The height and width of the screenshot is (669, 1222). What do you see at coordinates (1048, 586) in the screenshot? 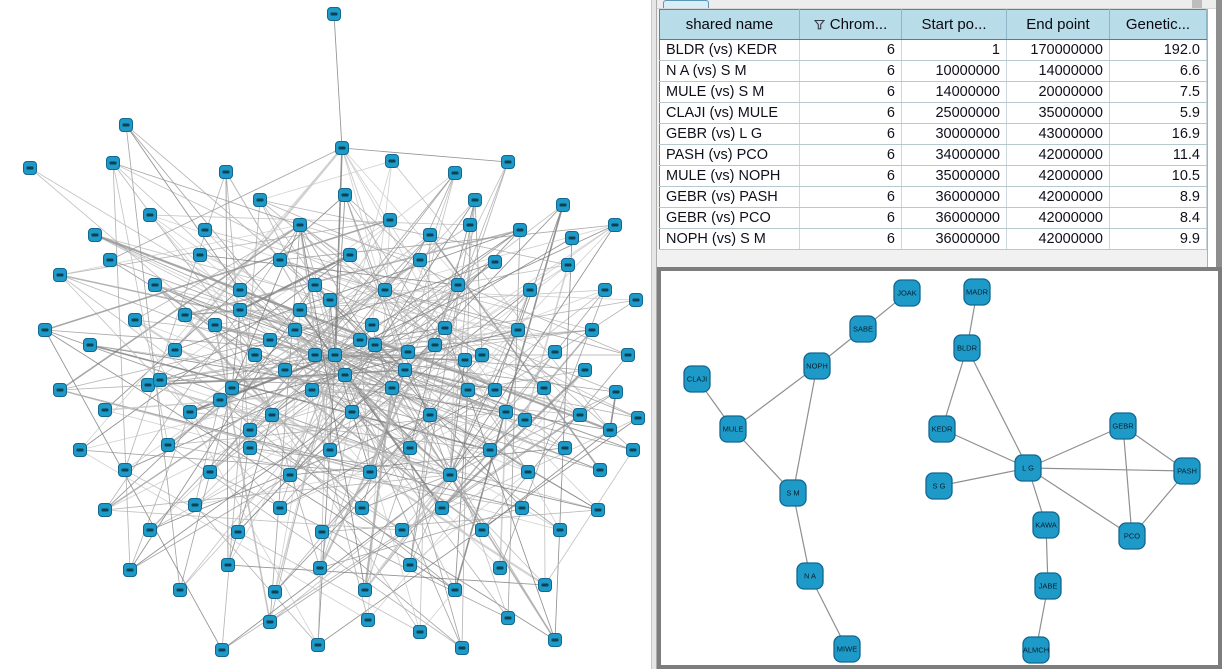
I see `network-node: JABE` at bounding box center [1048, 586].